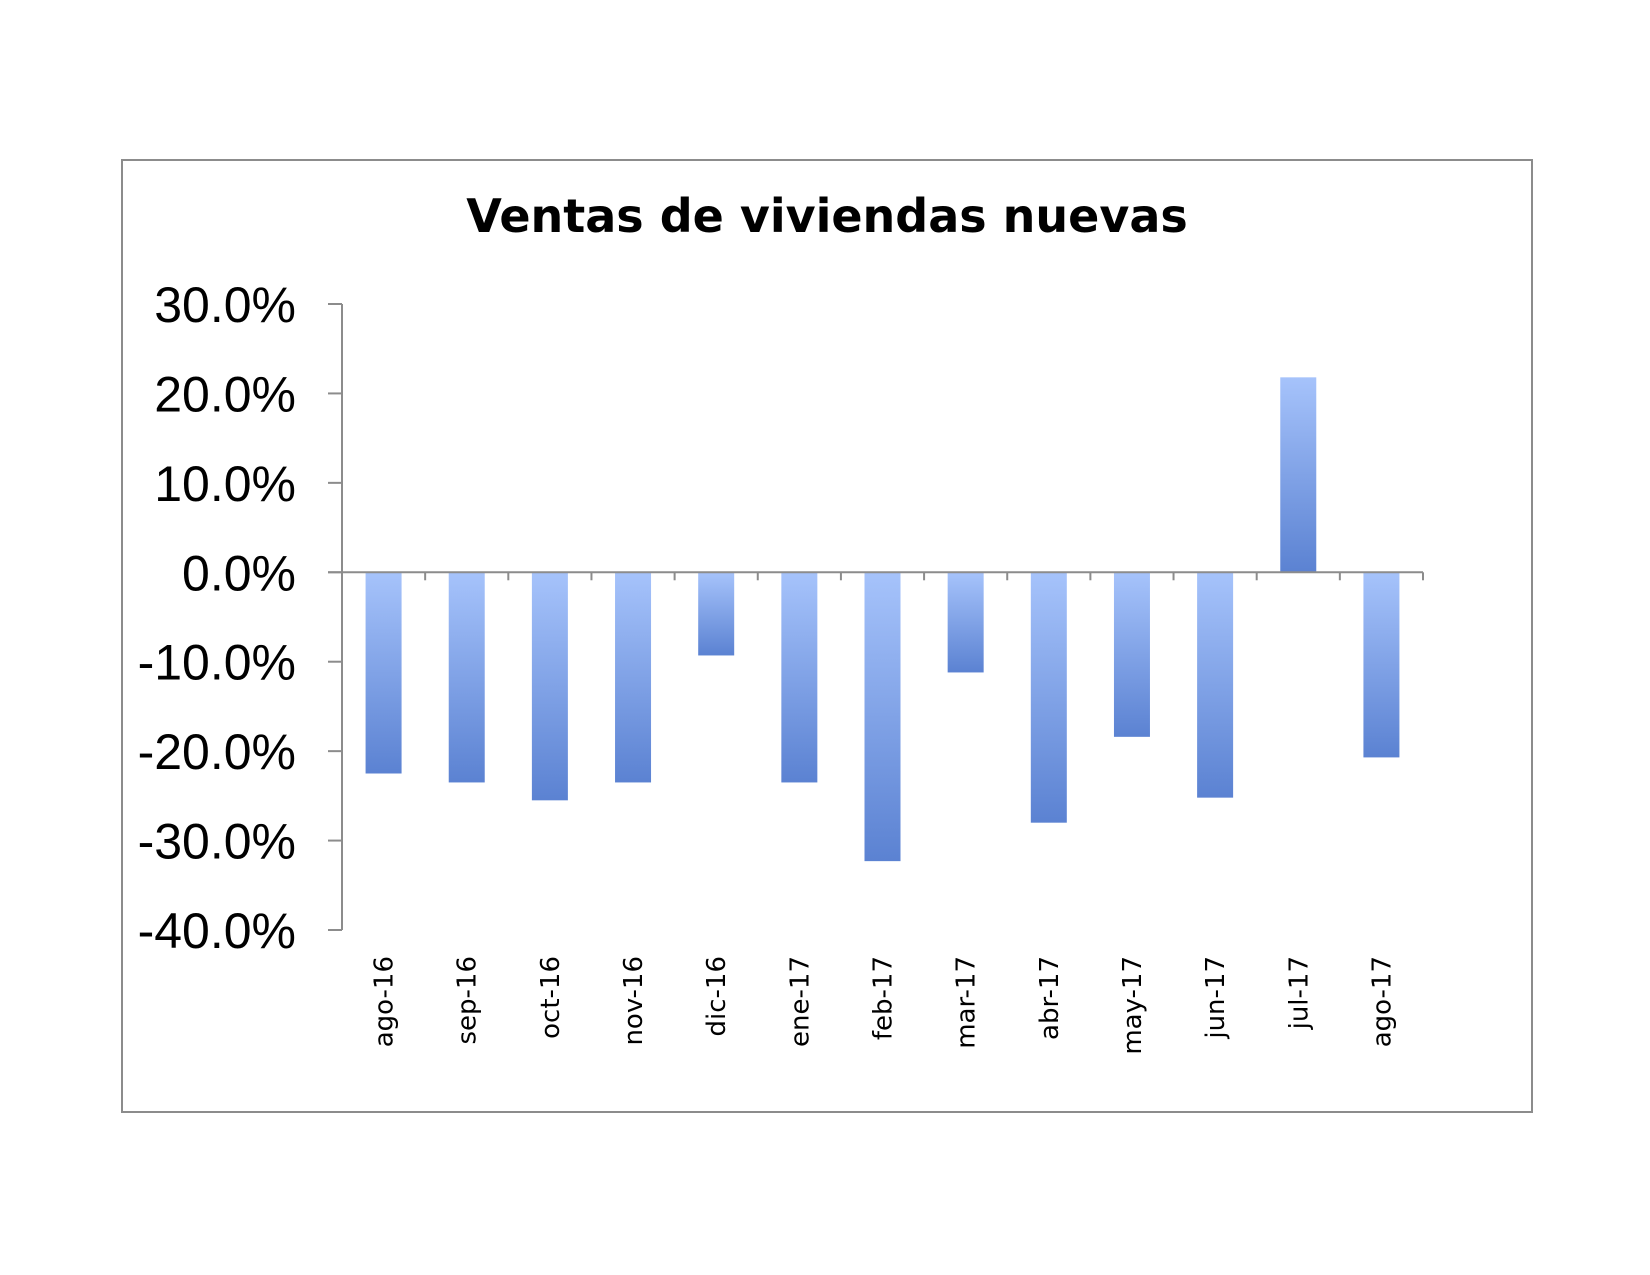  Describe the element at coordinates (217, 752) in the screenshot. I see `y-tick-label: -20.0%` at that location.